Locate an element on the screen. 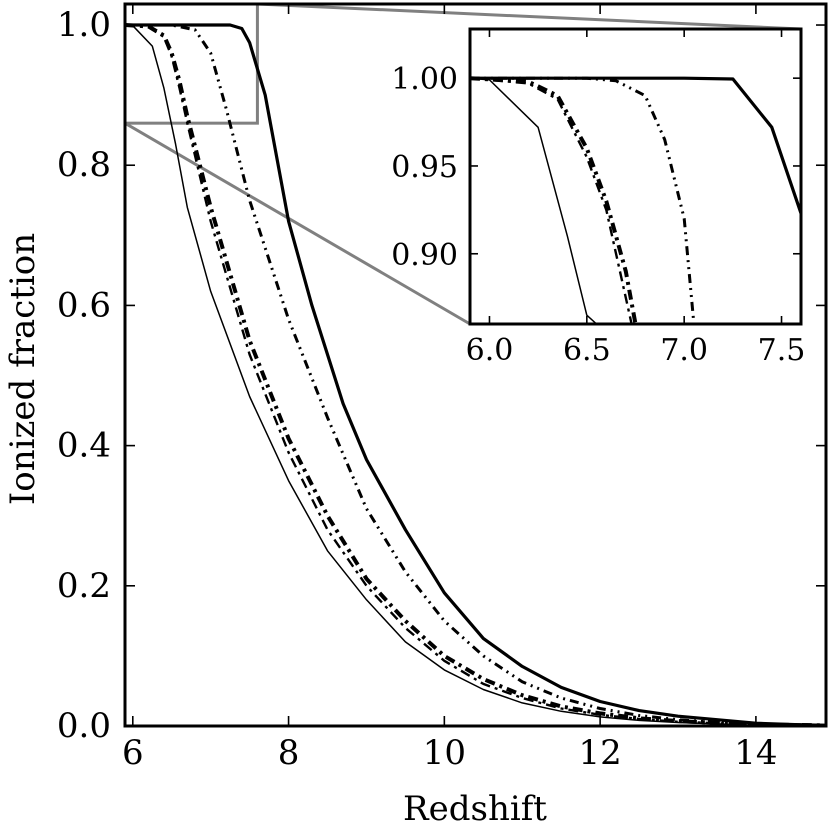 The height and width of the screenshot is (835, 830). main-y-tick-label: 0.6 is located at coordinates (84, 305).